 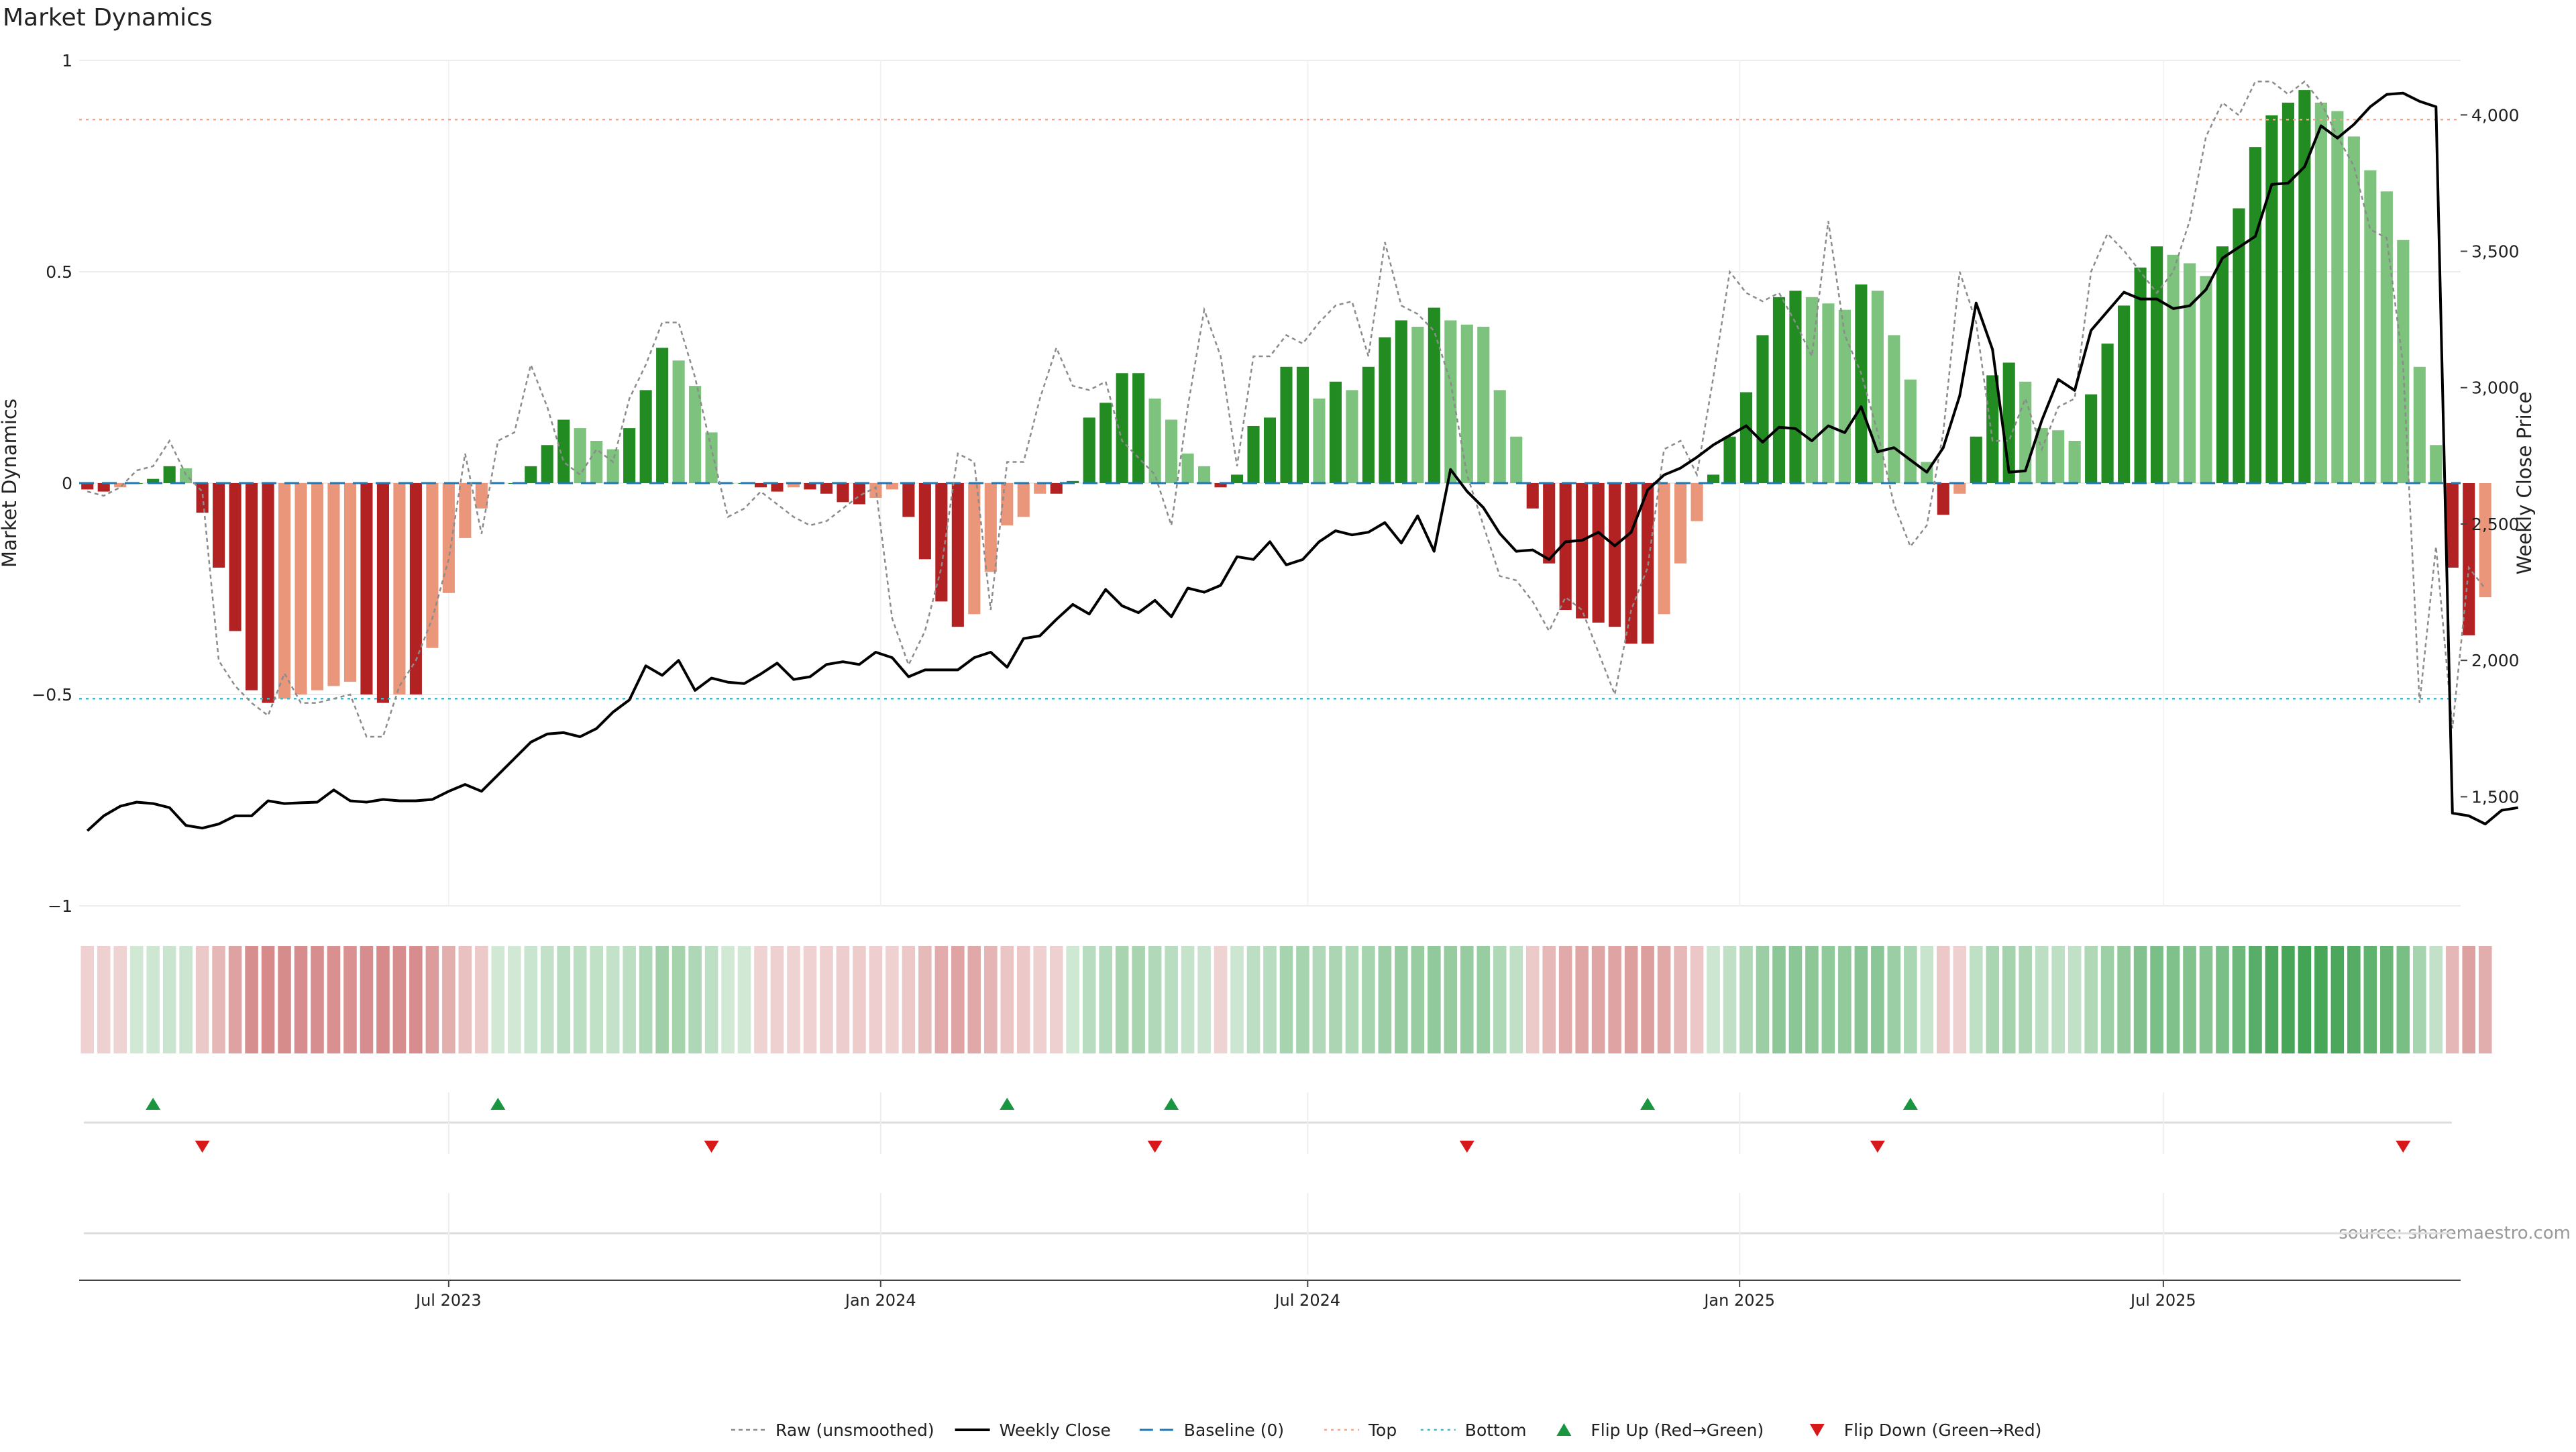 What do you see at coordinates (2162, 1301) in the screenshot?
I see `x-tick-label: Jul 2025` at bounding box center [2162, 1301].